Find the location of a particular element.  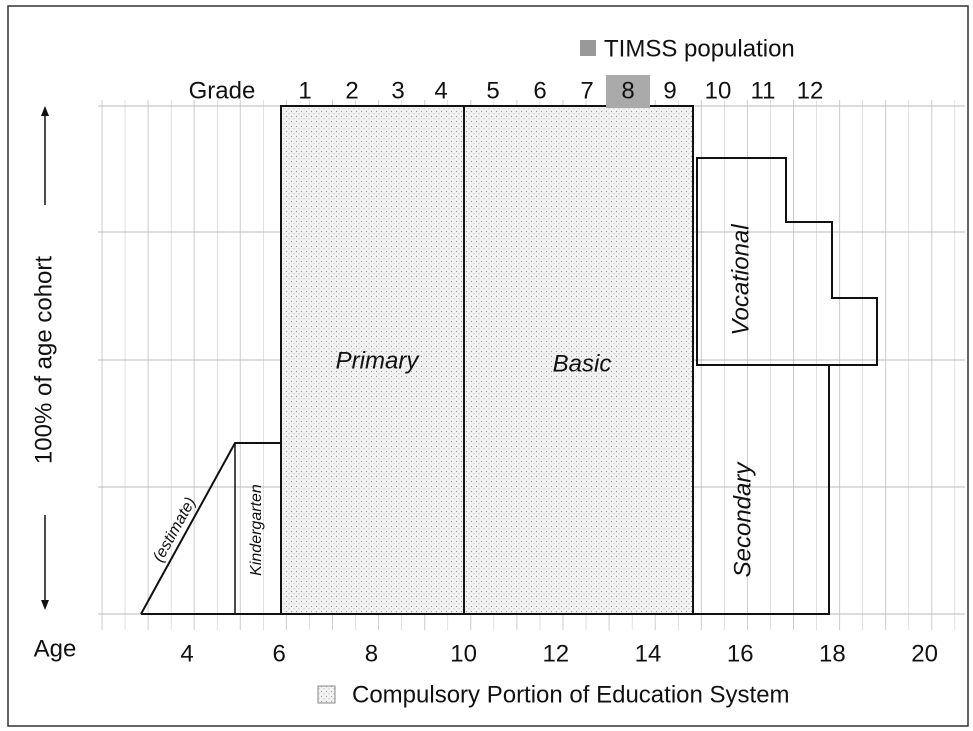

age-tick-label: 18 is located at coordinates (832, 653).